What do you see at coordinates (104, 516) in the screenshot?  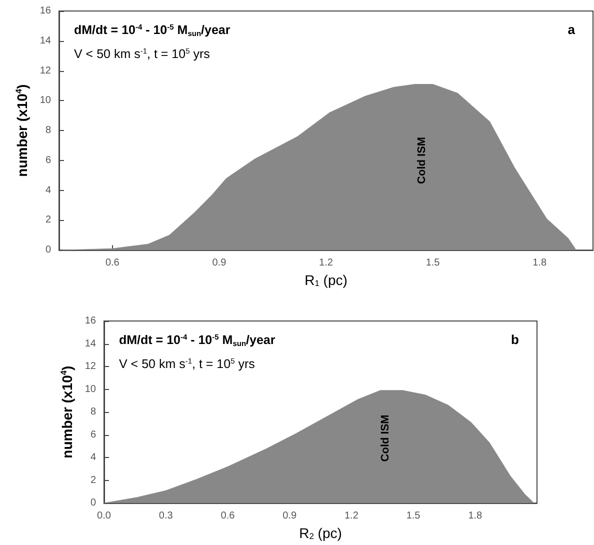 I see `x-tick-label: 0.0` at bounding box center [104, 516].